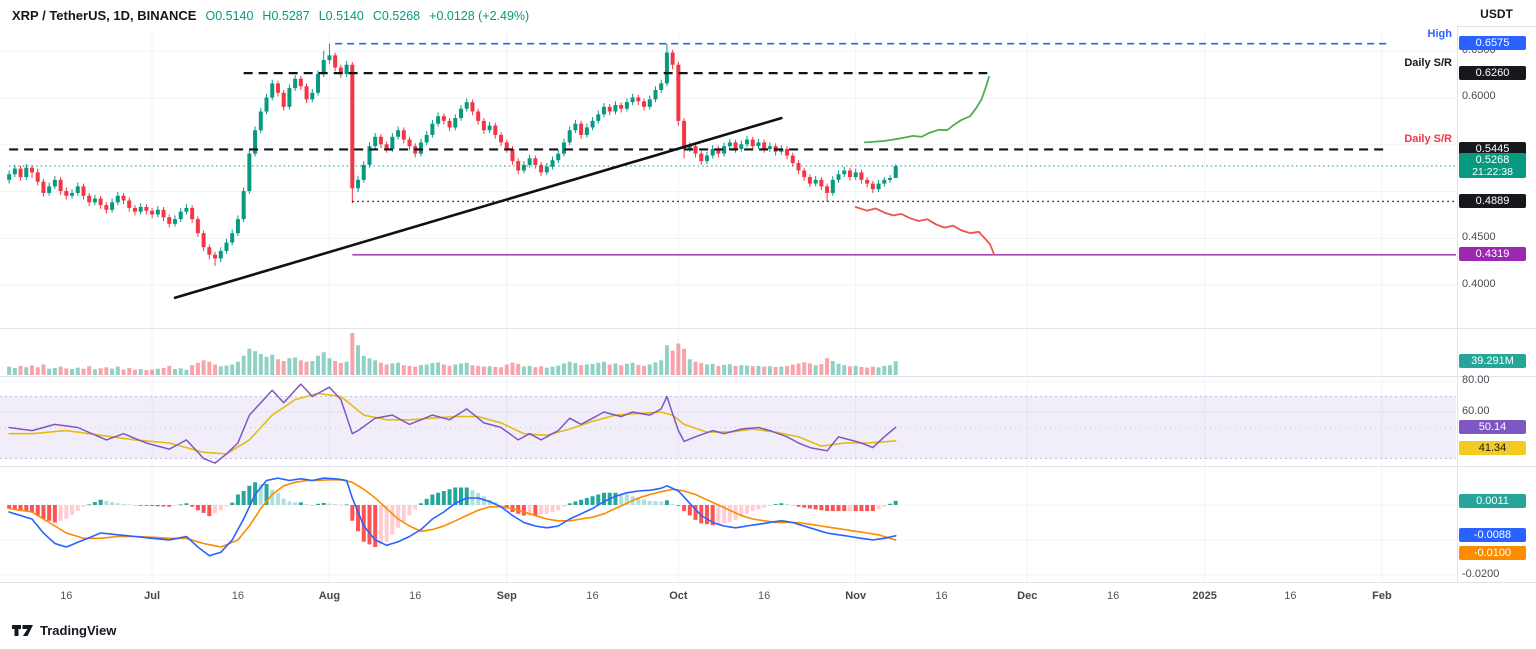 Image resolution: width=1536 pixels, height=649 pixels. I want to click on time-scale, so click(768, 599).